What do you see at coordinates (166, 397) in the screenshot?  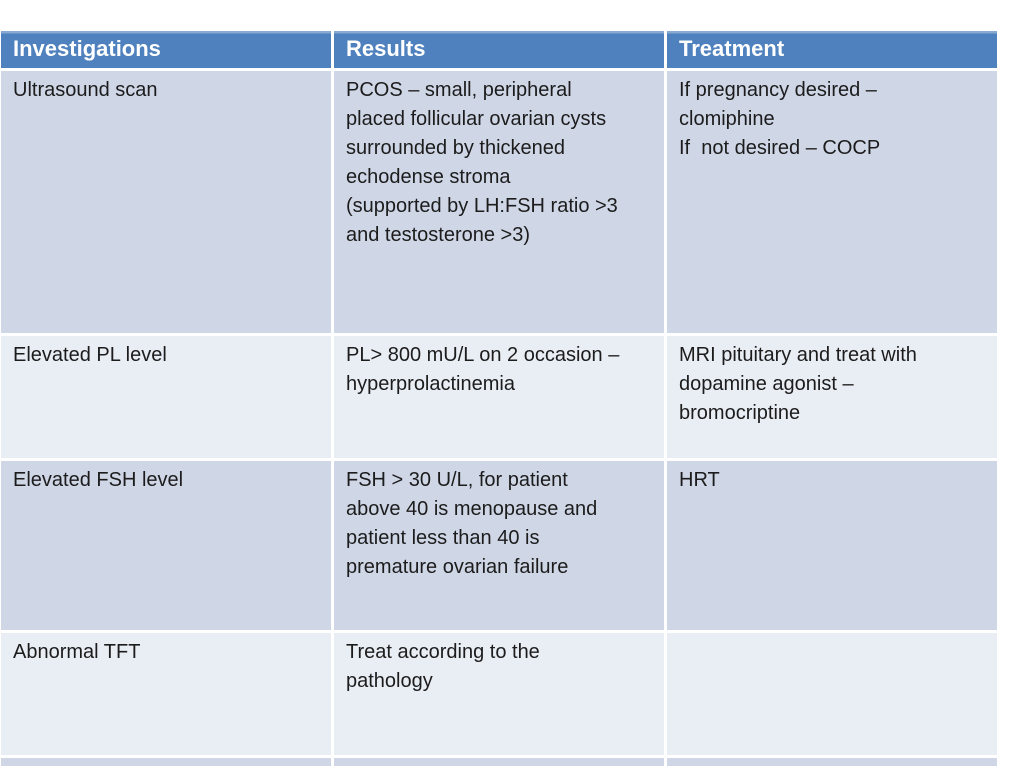 I see `cell-r2-investigation: Elevated PL level` at bounding box center [166, 397].